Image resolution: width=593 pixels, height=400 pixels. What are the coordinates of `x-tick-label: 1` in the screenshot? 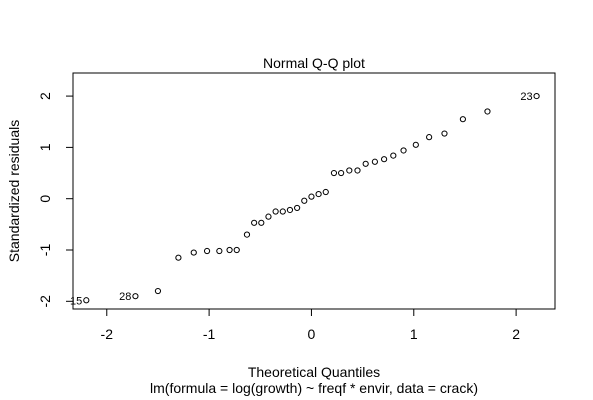 It's located at (414, 334).